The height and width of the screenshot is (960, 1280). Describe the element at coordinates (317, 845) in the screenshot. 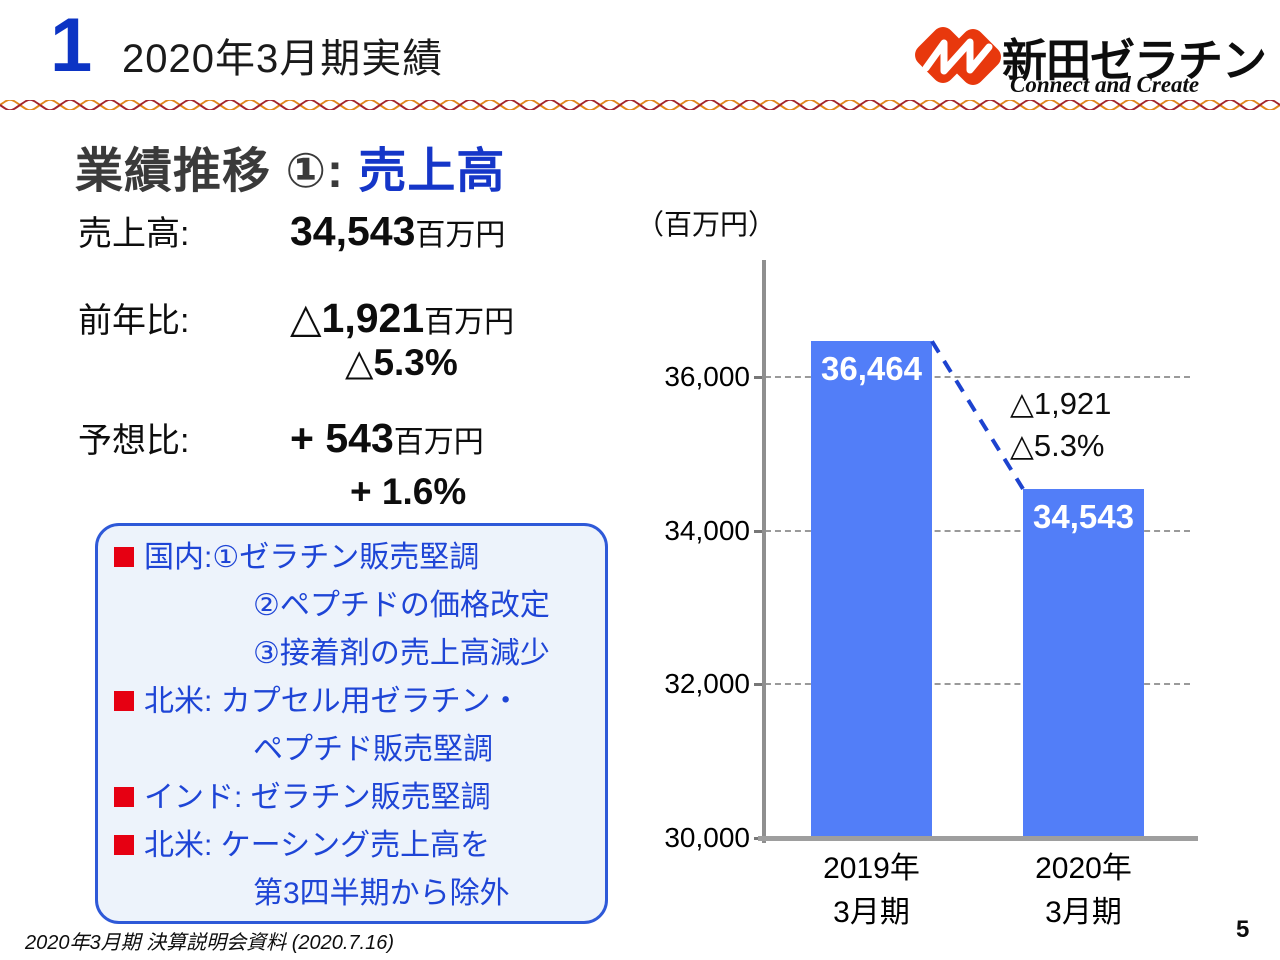

I see `note-text: 北米: ケーシング売上高を` at that location.